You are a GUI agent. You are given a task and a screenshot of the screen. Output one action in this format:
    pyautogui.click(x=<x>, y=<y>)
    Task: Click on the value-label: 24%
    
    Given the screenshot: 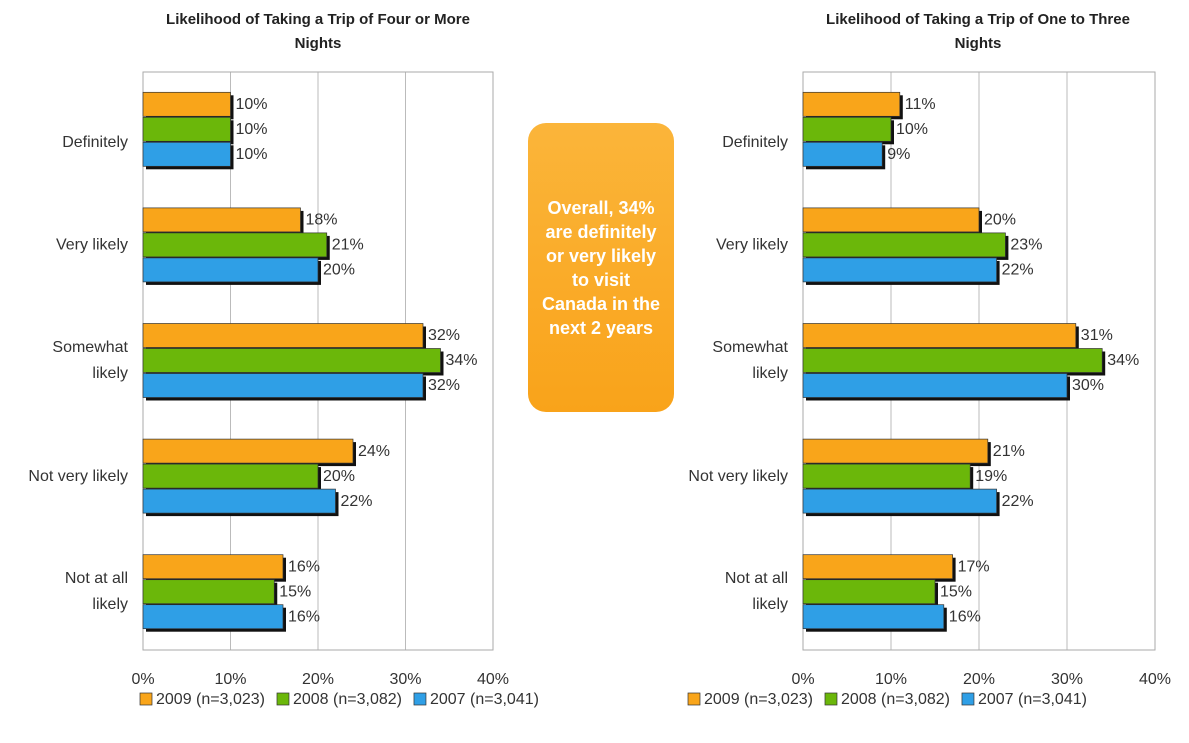 What is the action you would take?
    pyautogui.click(x=374, y=451)
    